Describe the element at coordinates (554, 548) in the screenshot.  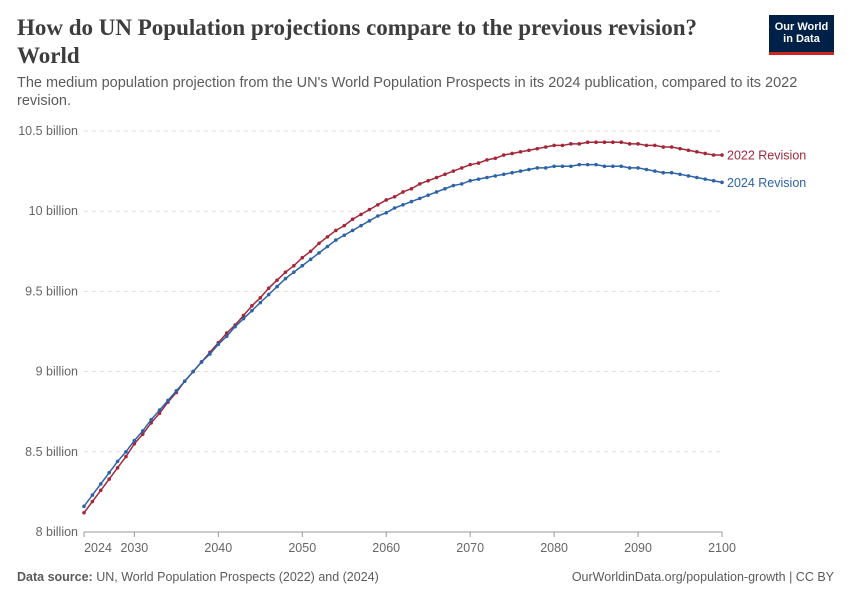
I see `x-tick-label: 2080` at that location.